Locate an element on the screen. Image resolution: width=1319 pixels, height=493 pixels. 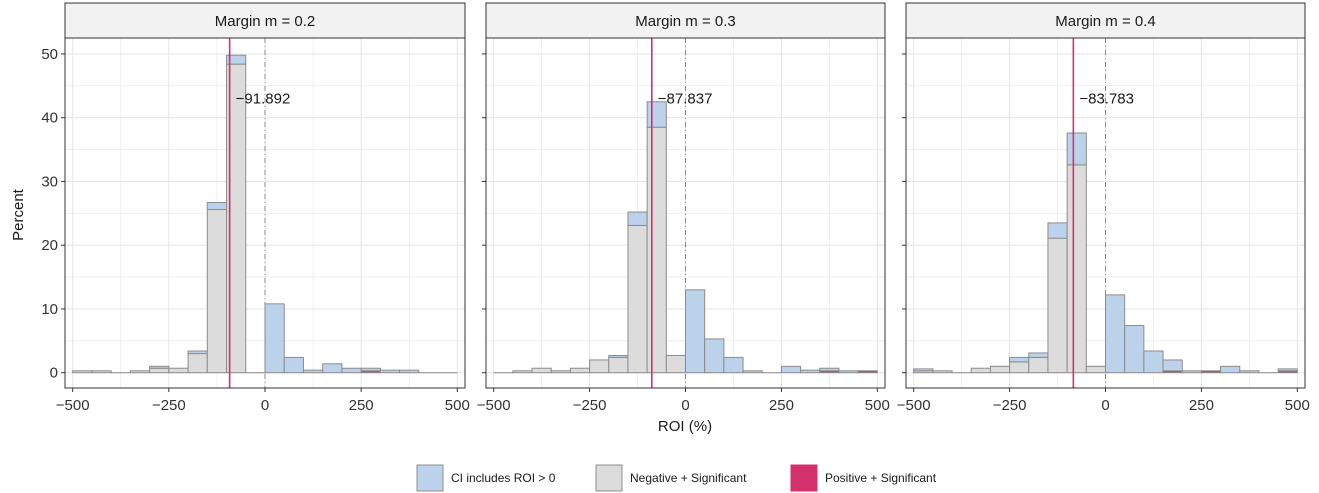
y-tick-label: 50 is located at coordinates (49, 54).